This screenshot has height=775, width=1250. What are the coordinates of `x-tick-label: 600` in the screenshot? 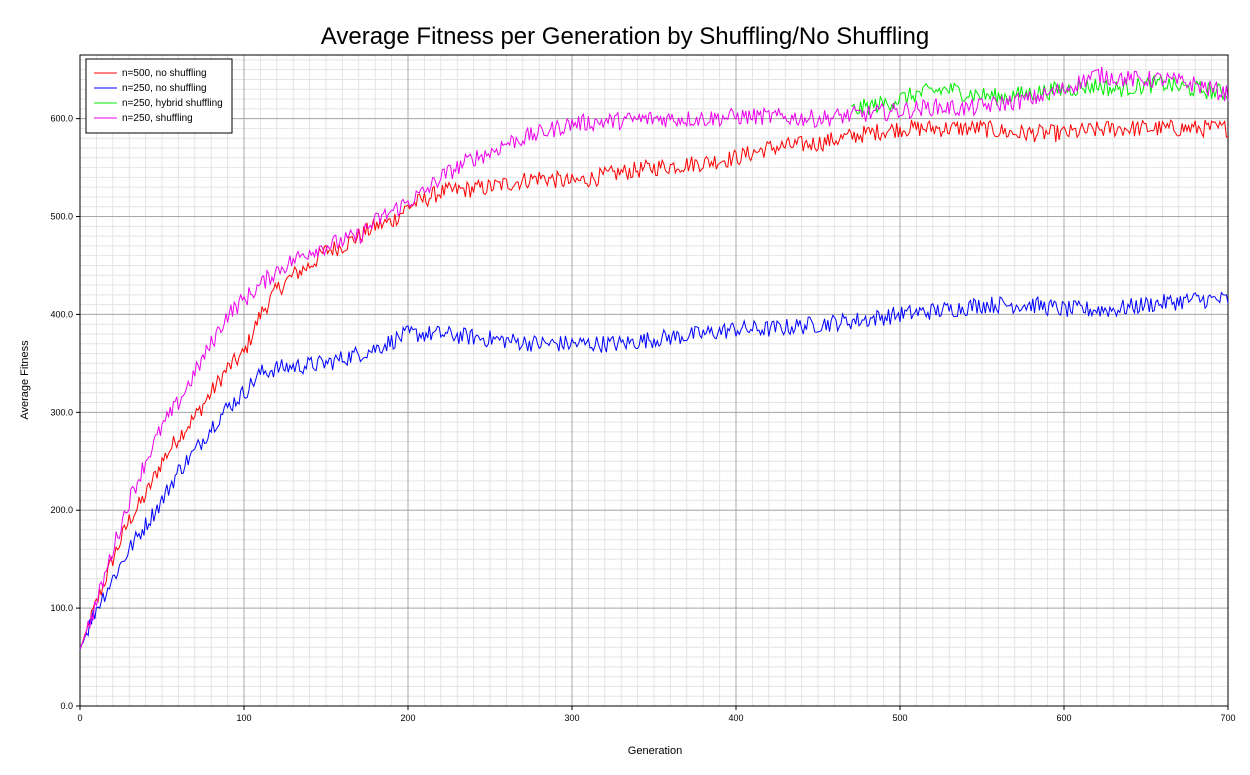 It's located at (1063, 718).